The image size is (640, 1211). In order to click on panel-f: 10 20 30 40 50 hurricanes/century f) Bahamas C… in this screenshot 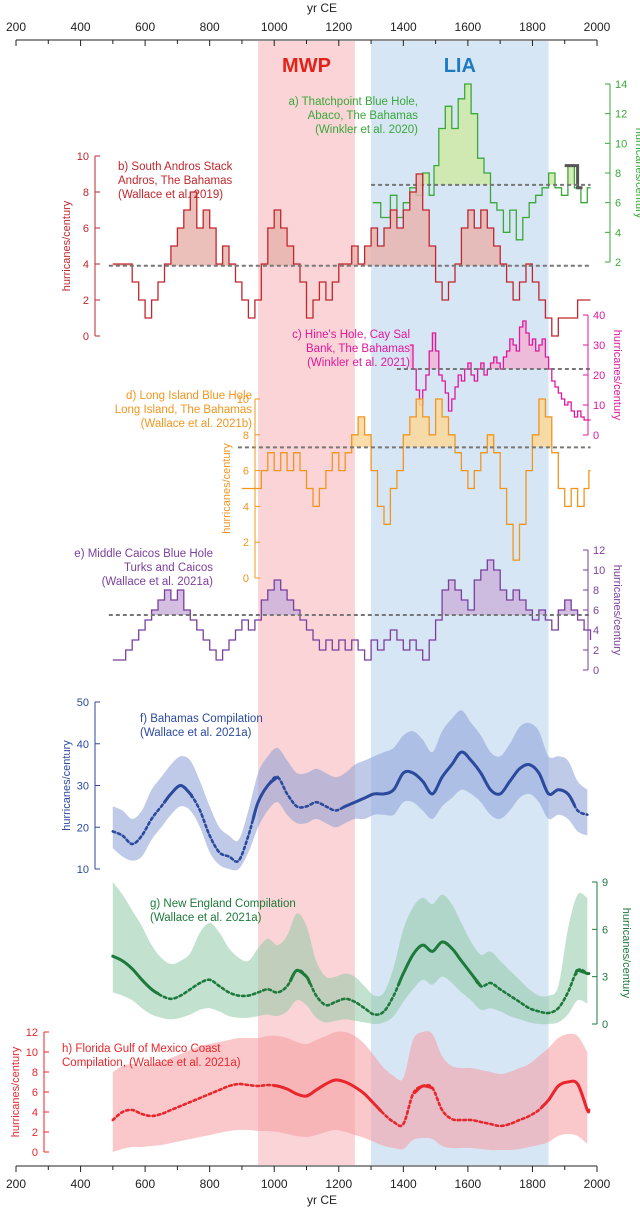, I will do `click(325, 786)`.